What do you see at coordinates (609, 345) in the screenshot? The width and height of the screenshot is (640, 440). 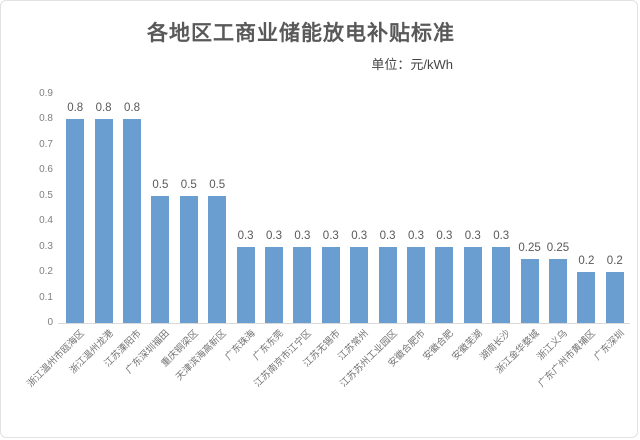 I see `x-axis-label: 广东深圳` at bounding box center [609, 345].